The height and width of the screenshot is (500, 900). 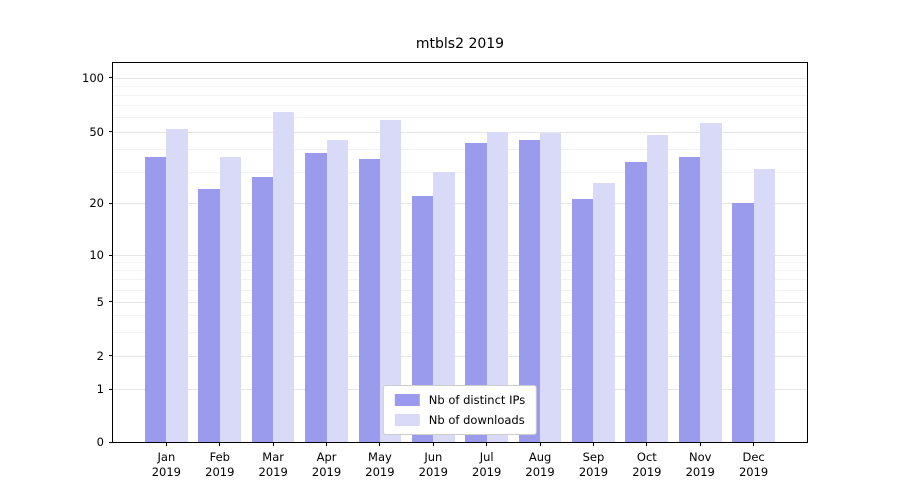 What do you see at coordinates (100, 301) in the screenshot?
I see `y-tick-label: 5` at bounding box center [100, 301].